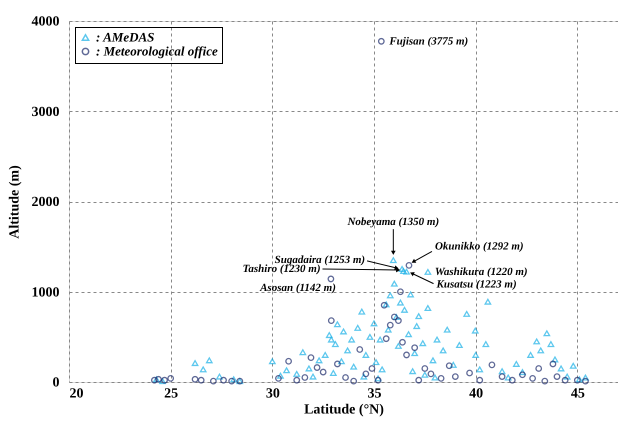 This screenshot has width=619, height=424. Describe the element at coordinates (577, 394) in the screenshot. I see `x-tick-label: 45` at that location.